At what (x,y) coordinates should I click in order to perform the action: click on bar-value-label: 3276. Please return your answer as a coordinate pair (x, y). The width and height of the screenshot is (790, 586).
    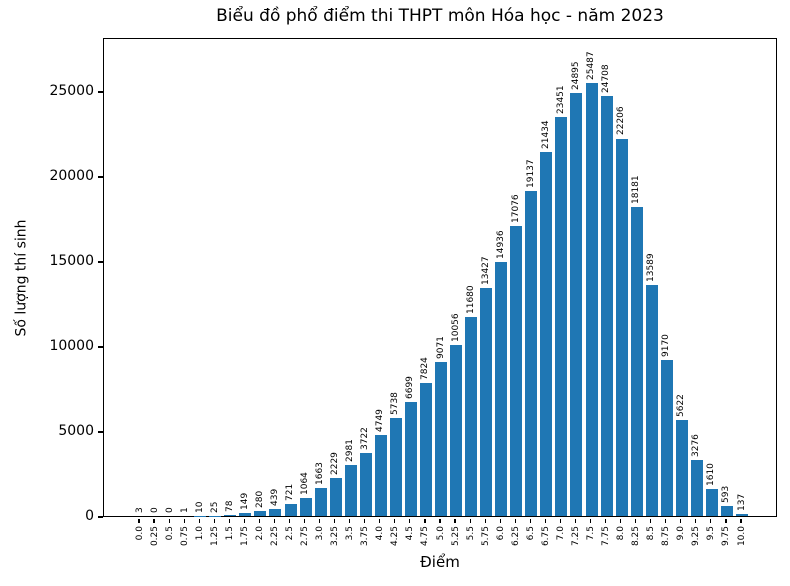
    Looking at the image, I should click on (696, 446).